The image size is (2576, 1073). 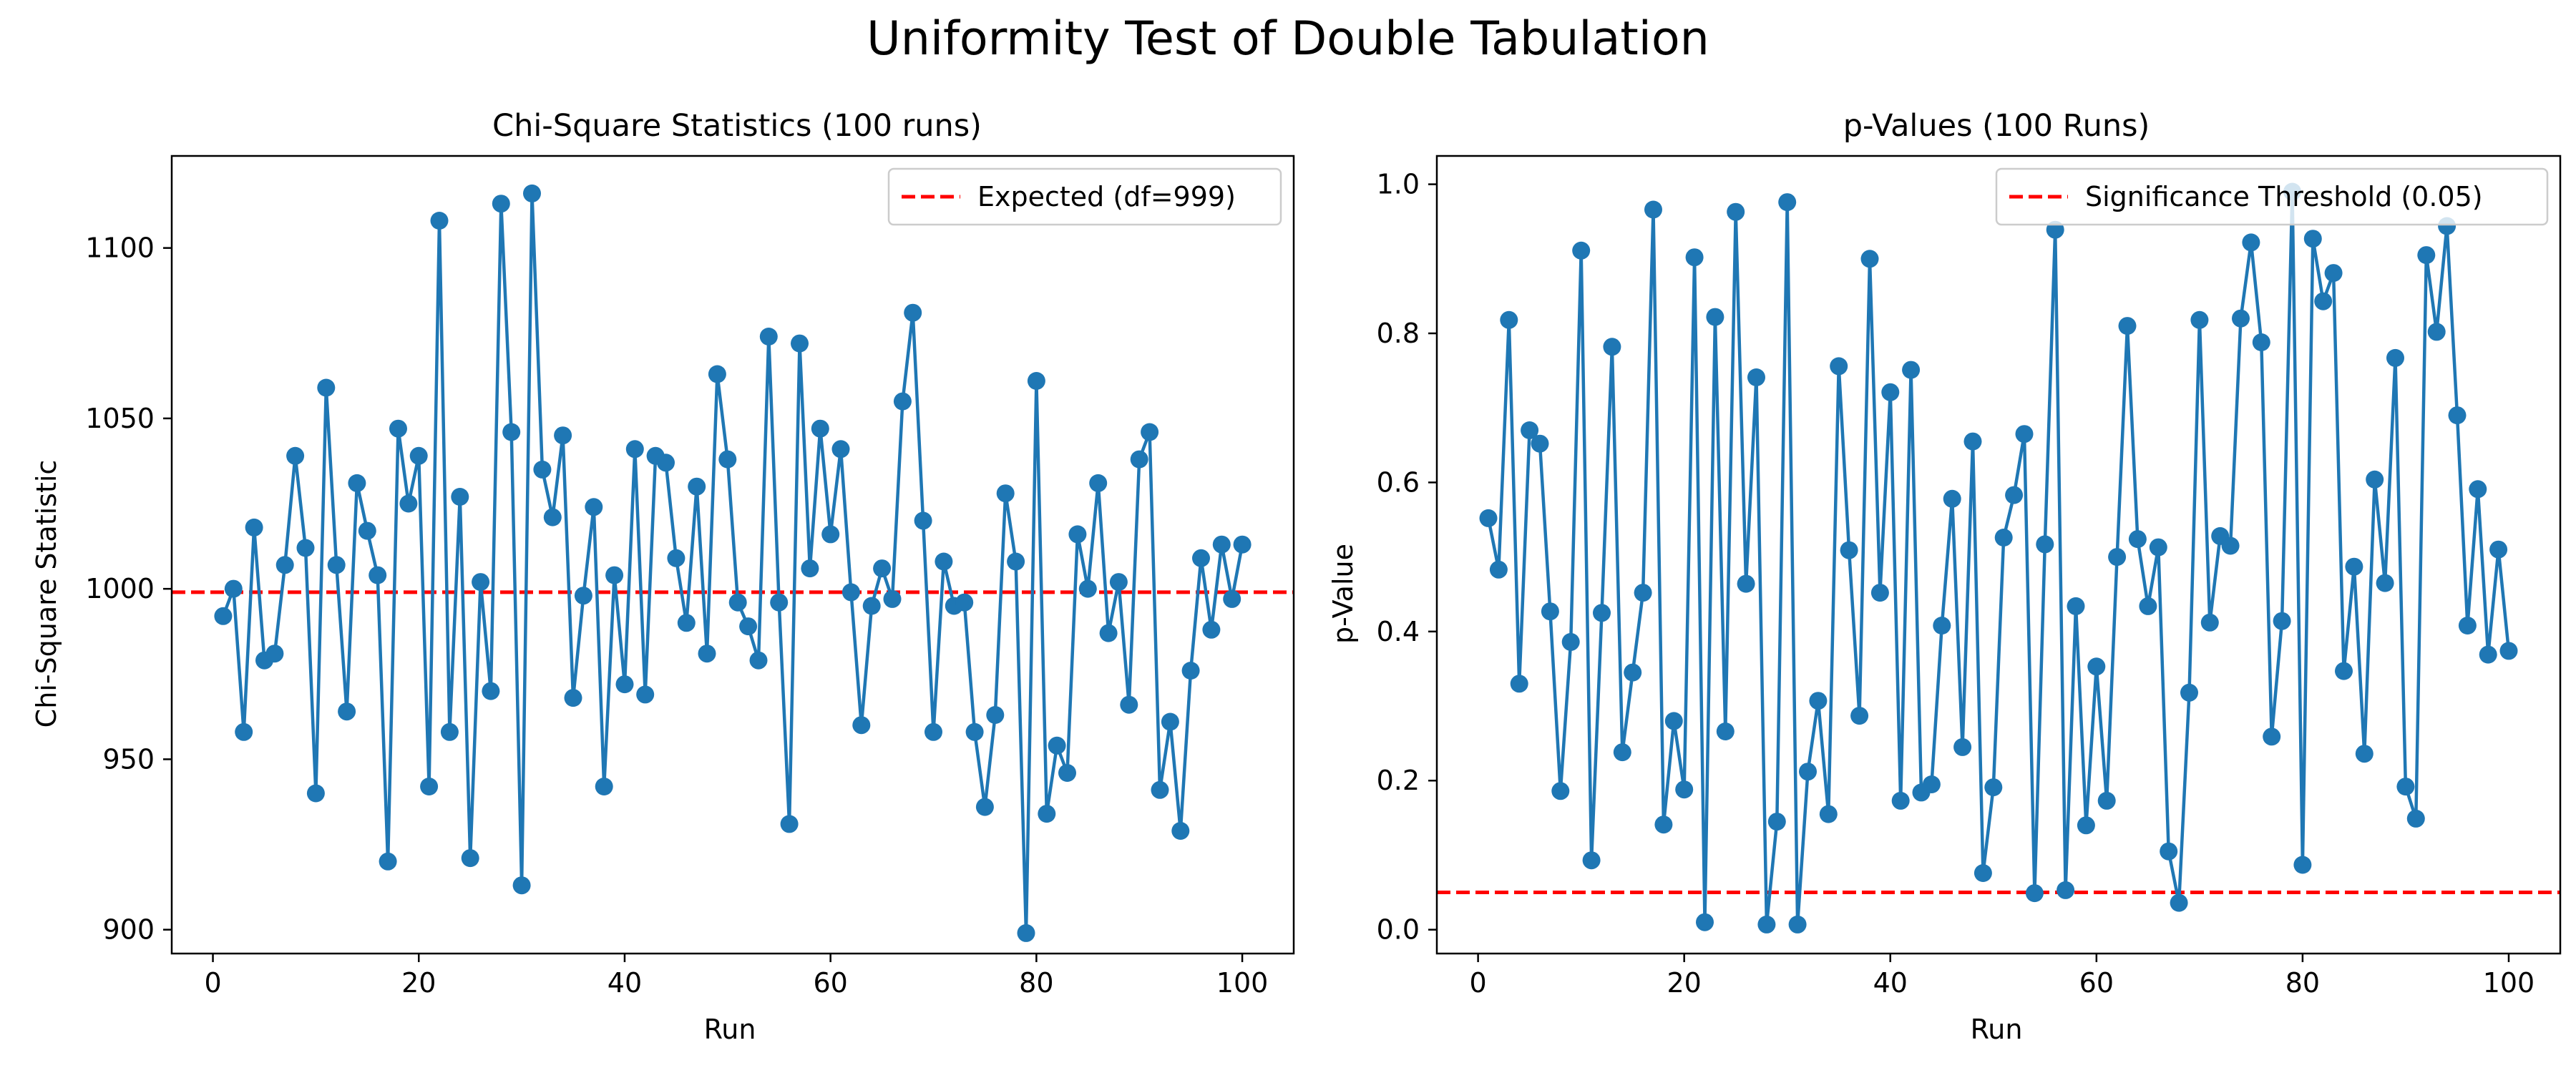 What do you see at coordinates (1242, 983) in the screenshot?
I see `chi-square-x-tick-label: 100` at bounding box center [1242, 983].